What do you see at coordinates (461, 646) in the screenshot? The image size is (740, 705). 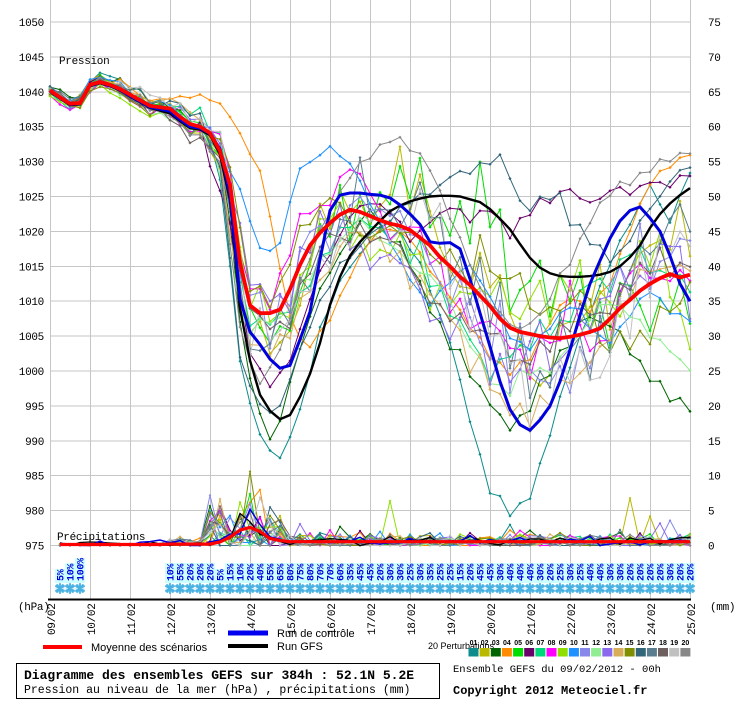 I see `svg-text: 20 Perturbations` at bounding box center [461, 646].